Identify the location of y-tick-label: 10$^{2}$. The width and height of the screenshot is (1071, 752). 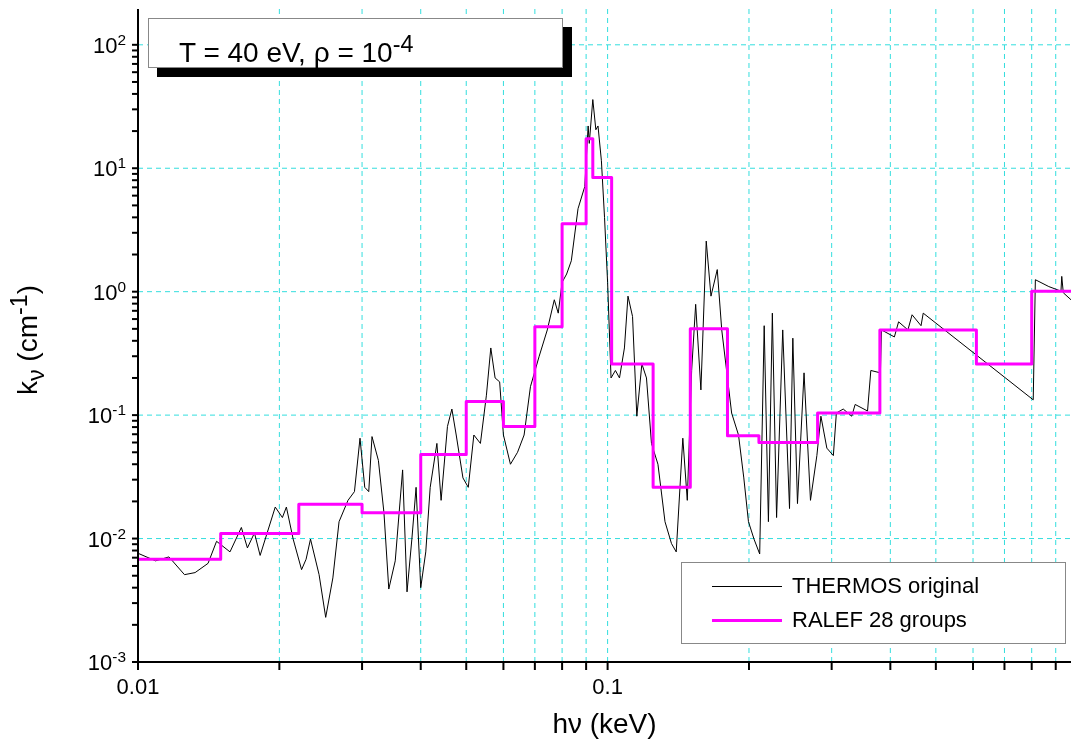
(109, 44).